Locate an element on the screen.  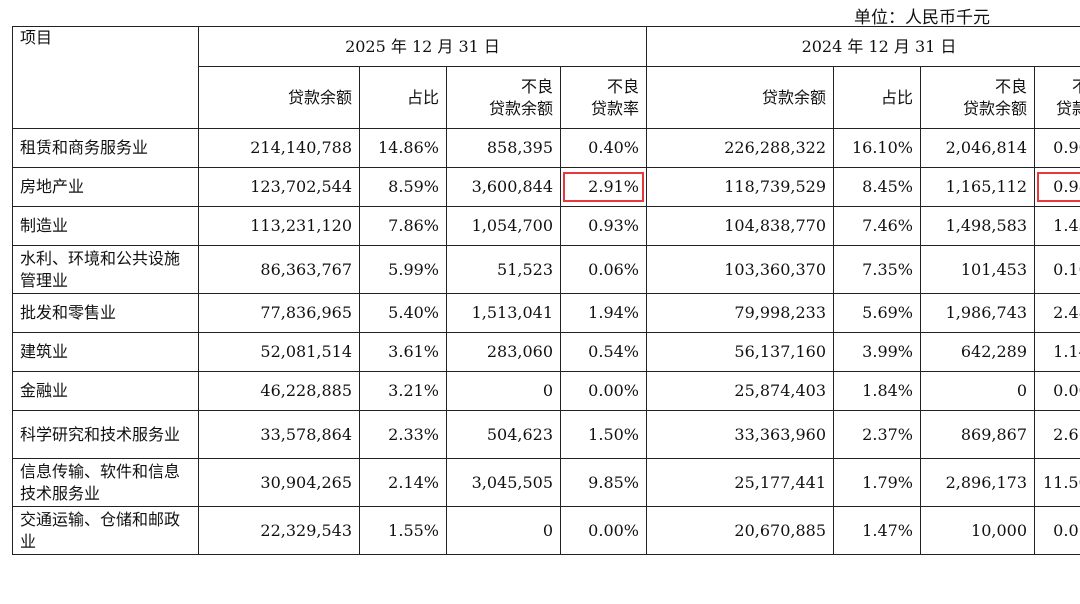
share-2024: 5.69% is located at coordinates (877, 313).